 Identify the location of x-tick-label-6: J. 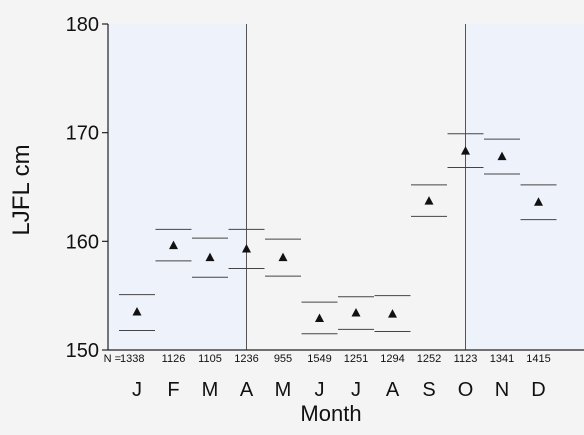
(320, 390).